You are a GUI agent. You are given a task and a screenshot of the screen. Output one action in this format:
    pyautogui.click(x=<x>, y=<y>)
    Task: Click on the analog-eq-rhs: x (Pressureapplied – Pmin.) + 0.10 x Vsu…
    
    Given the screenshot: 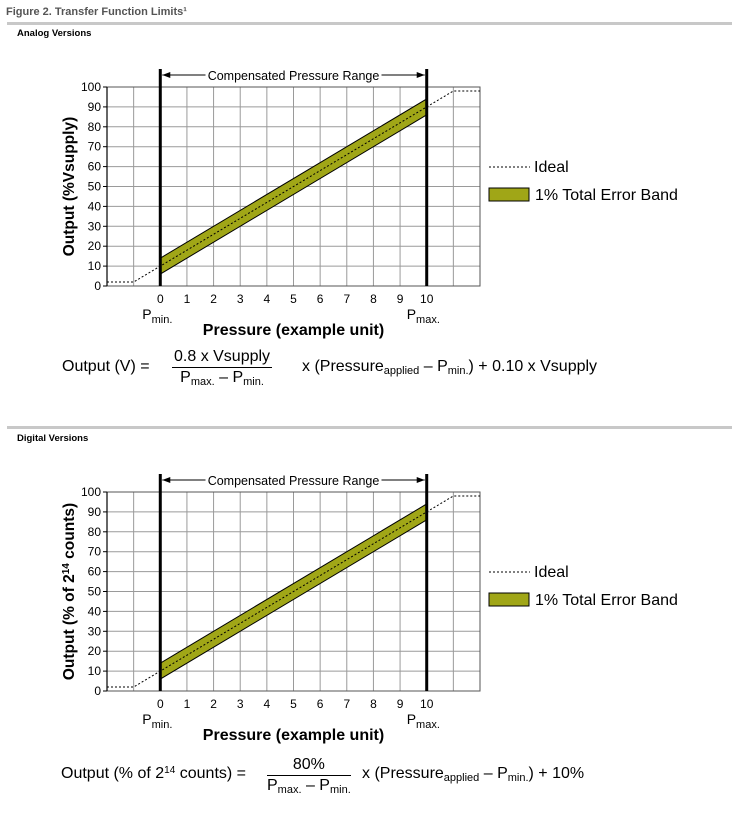 What is the action you would take?
    pyautogui.click(x=449, y=367)
    